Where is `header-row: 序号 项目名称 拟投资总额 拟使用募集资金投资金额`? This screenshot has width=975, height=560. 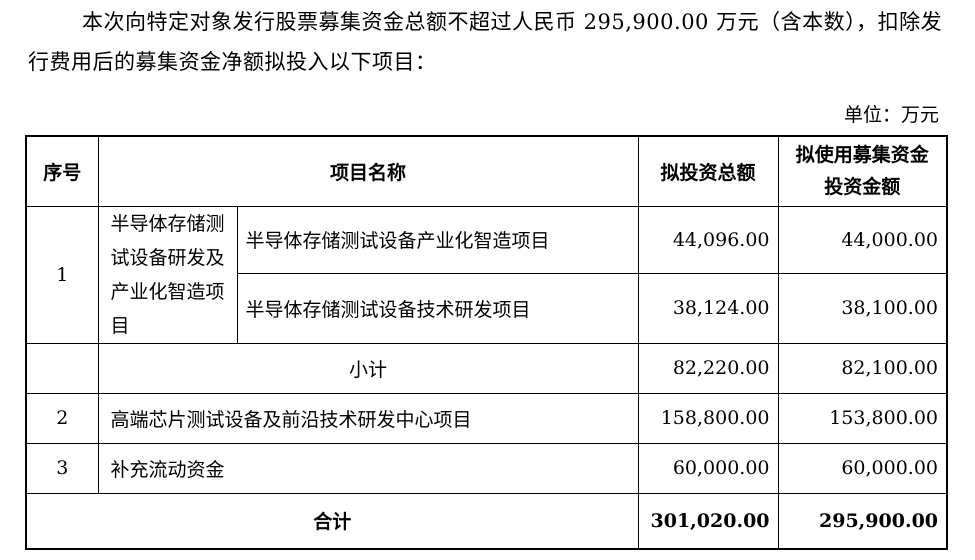
header-row: 序号 项目名称 拟投资总额 拟使用募集资金投资金额 is located at coordinates (486, 171).